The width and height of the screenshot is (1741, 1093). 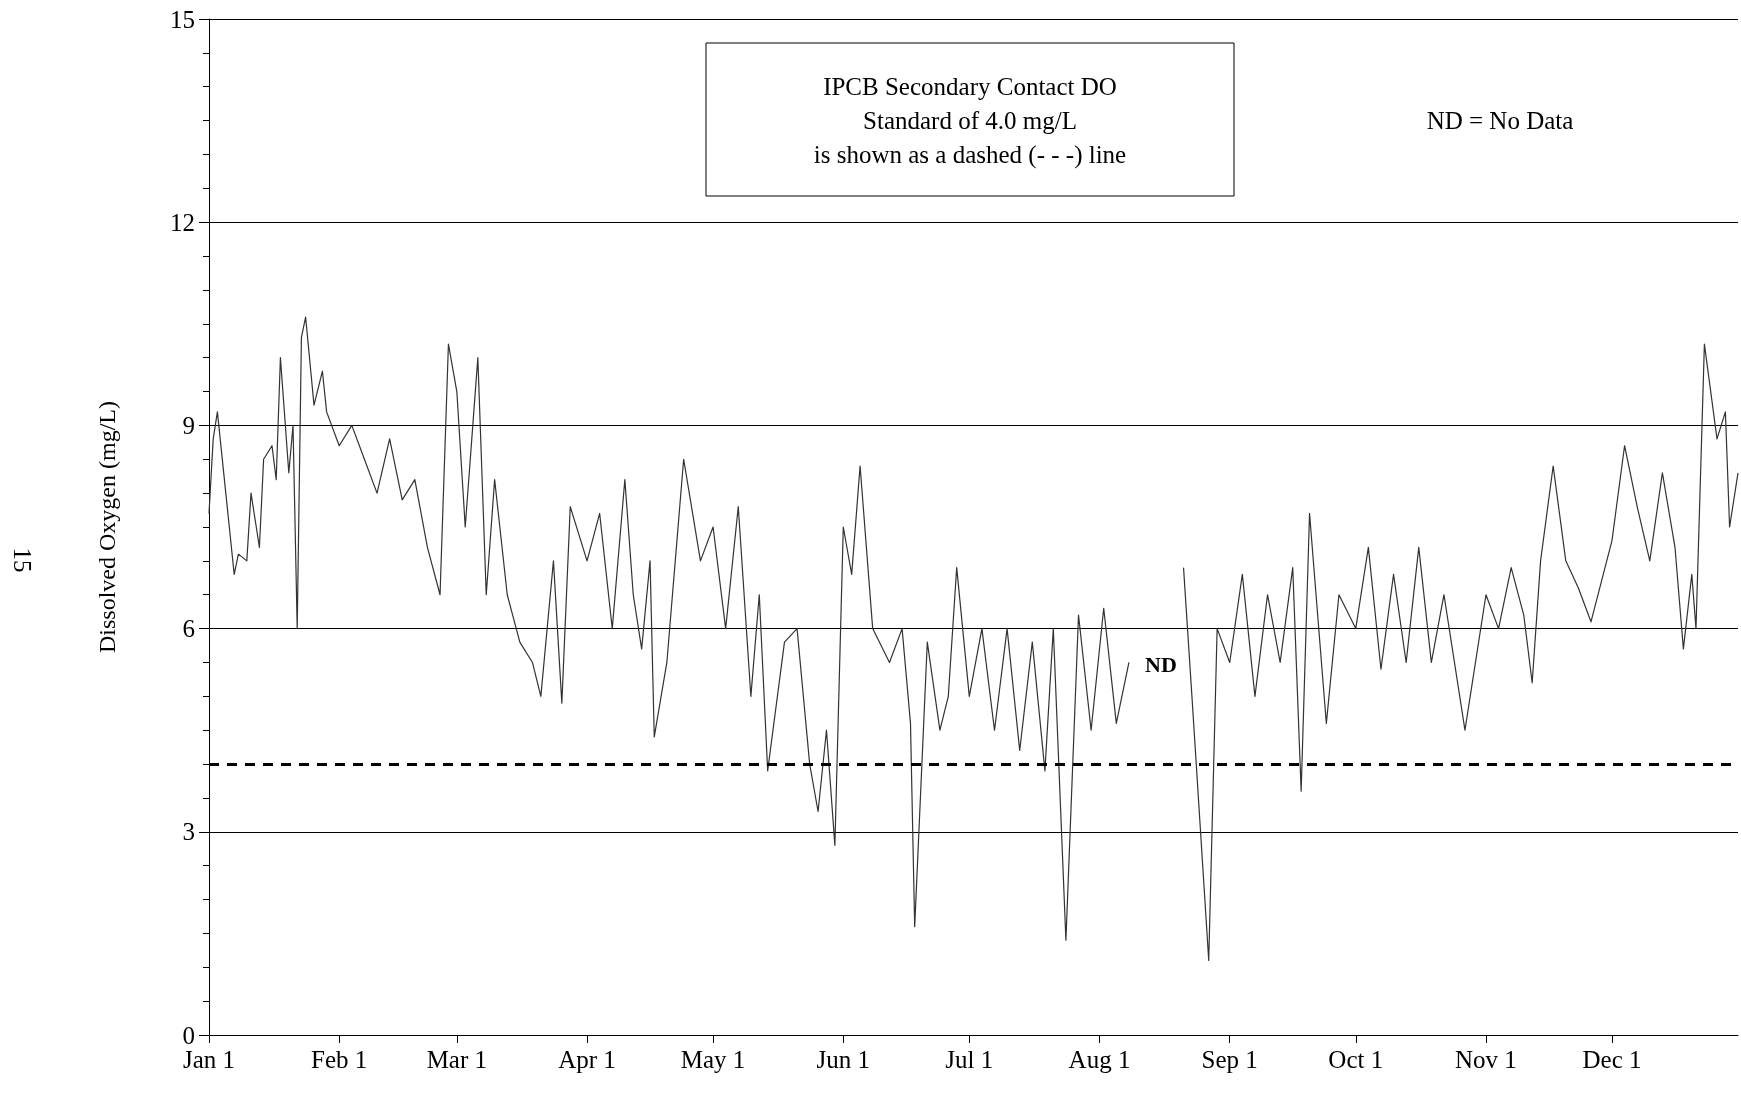 What do you see at coordinates (969, 1059) in the screenshot?
I see `x-tick-label: Jul 1` at bounding box center [969, 1059].